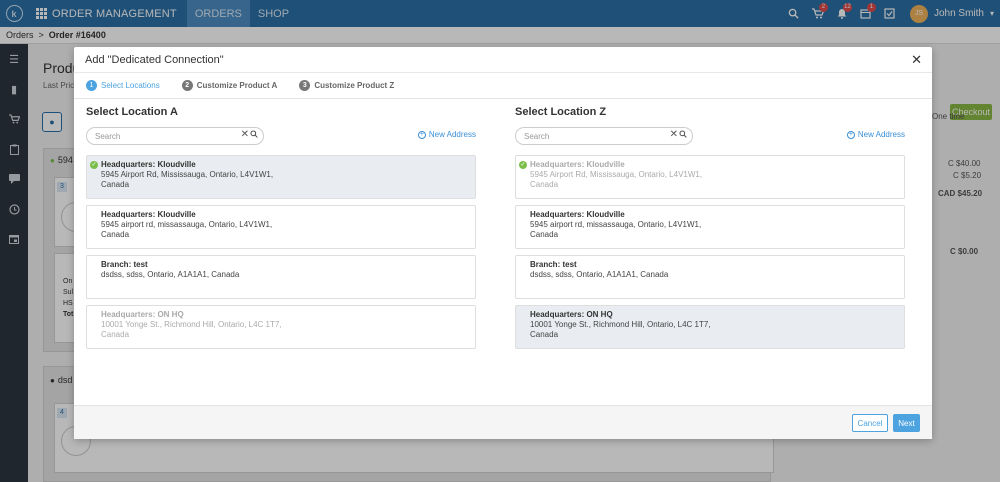  Describe the element at coordinates (14, 119) in the screenshot. I see `cart-nav-icon` at that location.